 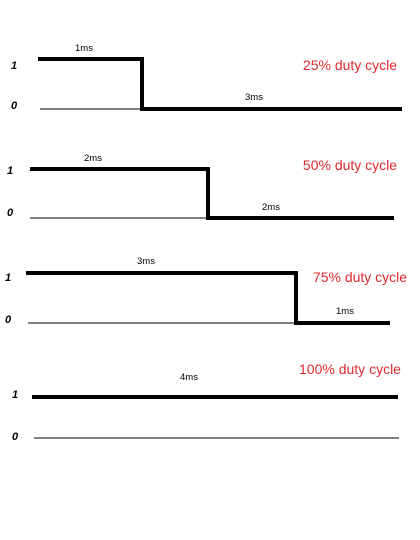 I want to click on high-duration-label: 4ms, so click(x=189, y=377).